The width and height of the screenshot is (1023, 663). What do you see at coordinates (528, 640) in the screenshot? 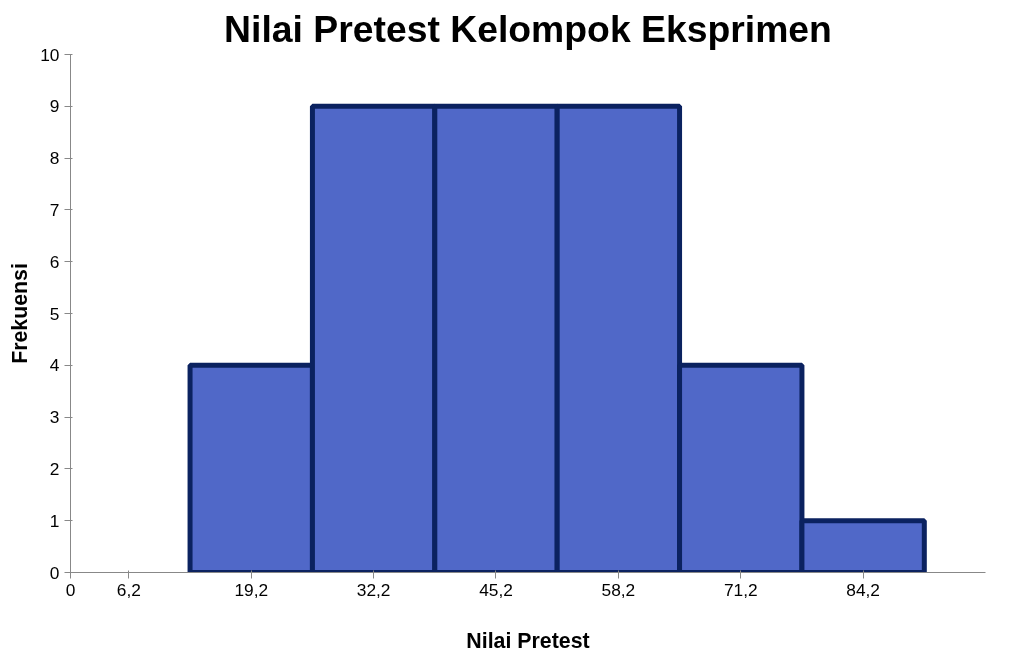
I see `x-axis-title: Nilai Pretest` at bounding box center [528, 640].